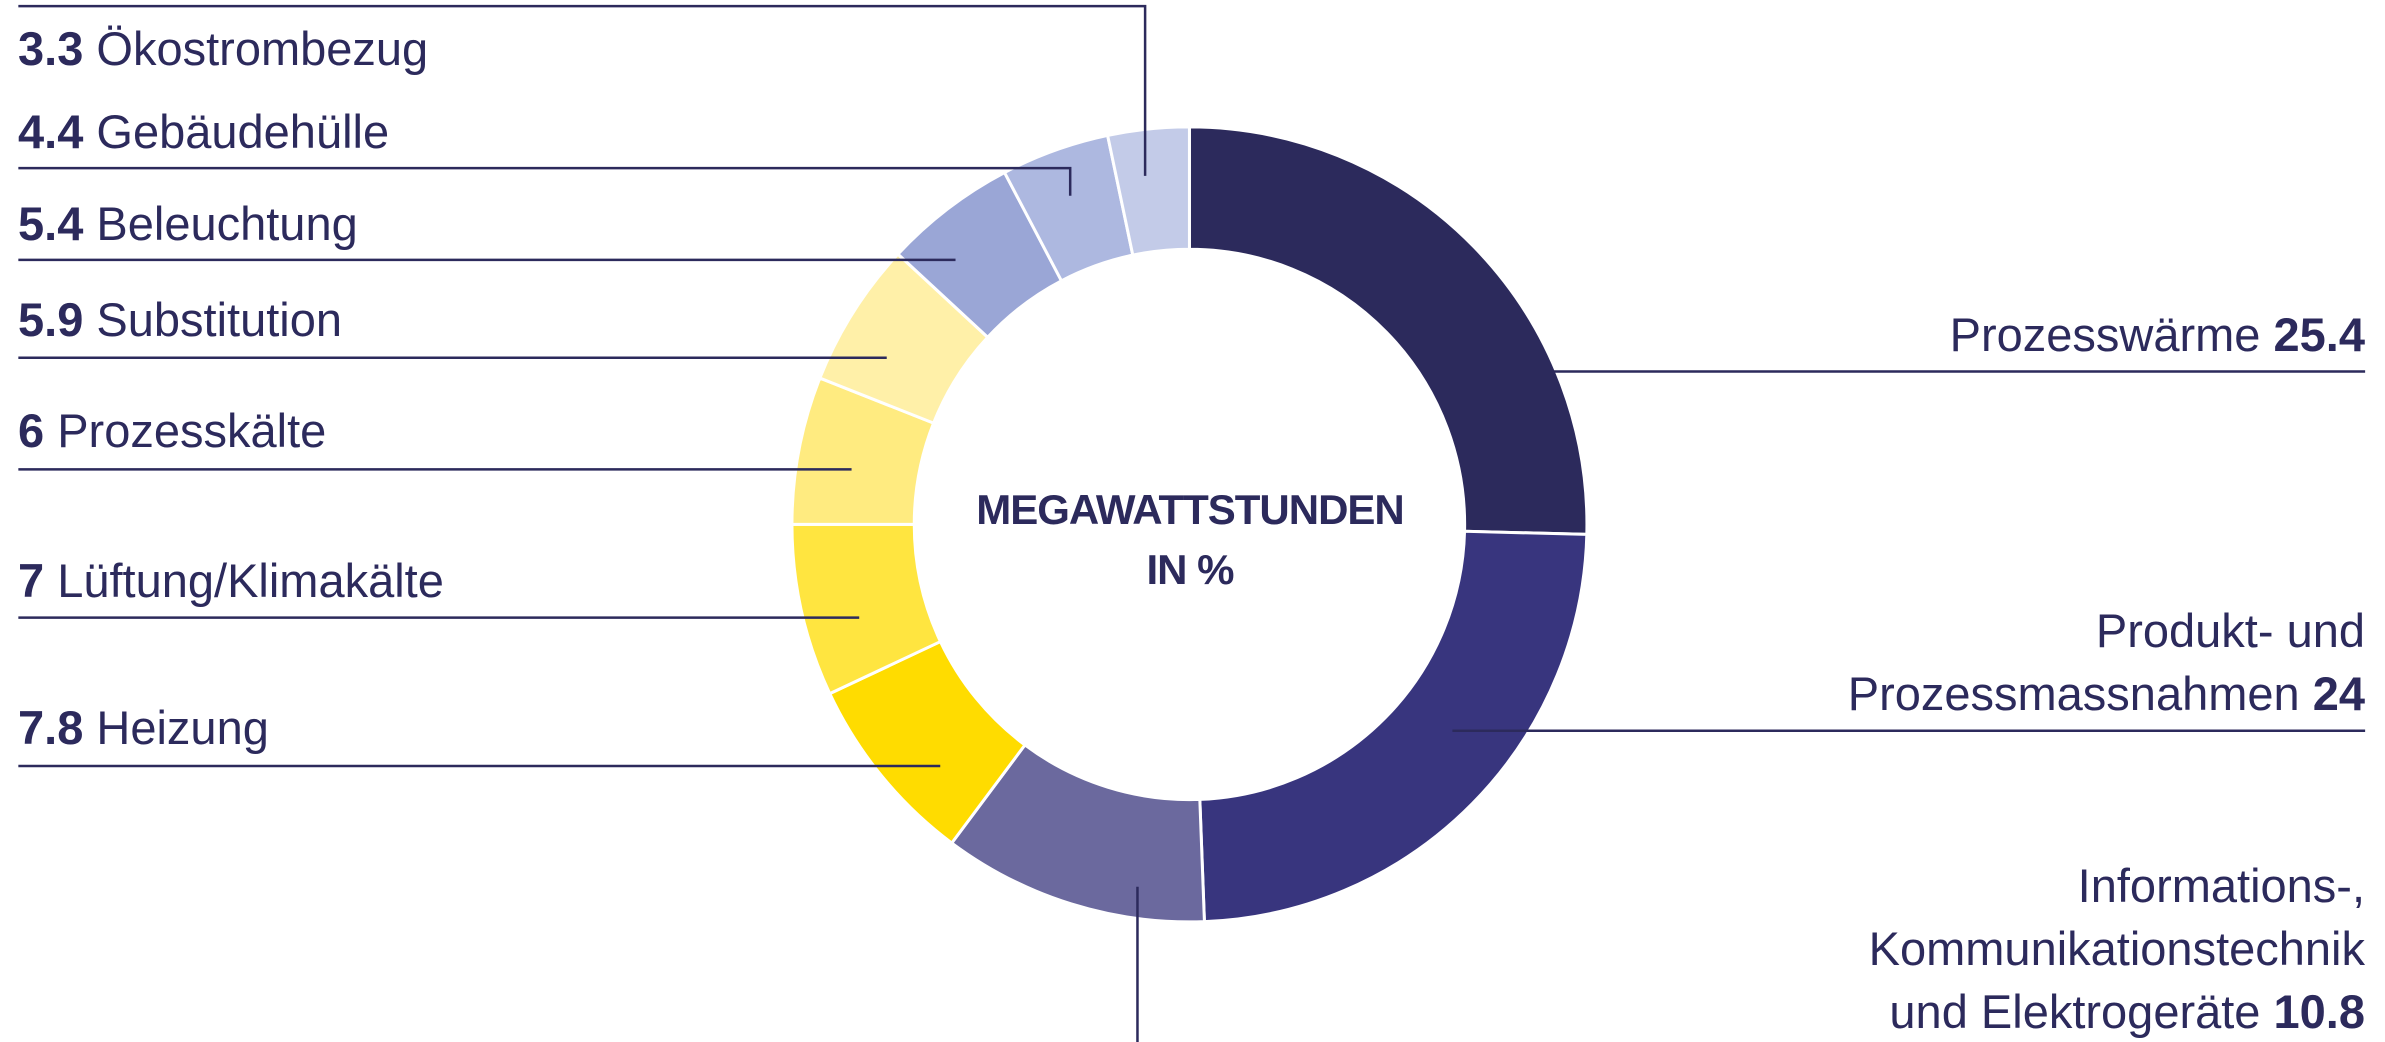 The height and width of the screenshot is (1042, 2385). What do you see at coordinates (219, 319) in the screenshot?
I see `category-label: Substitution` at bounding box center [219, 319].